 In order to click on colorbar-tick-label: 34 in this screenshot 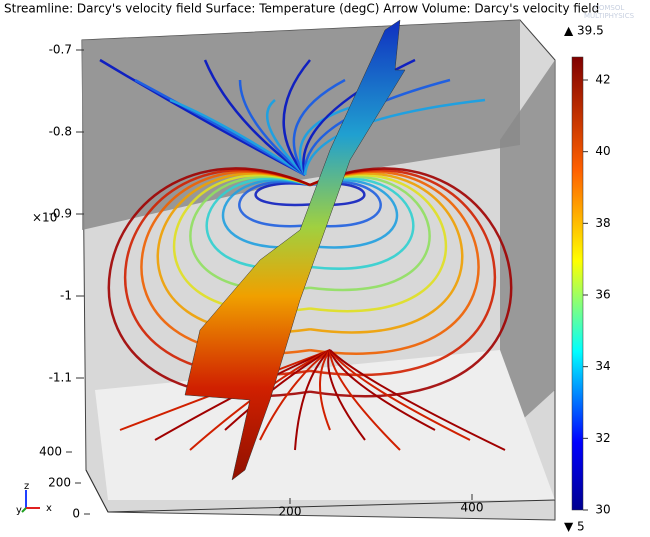, I will do `click(602, 366)`.